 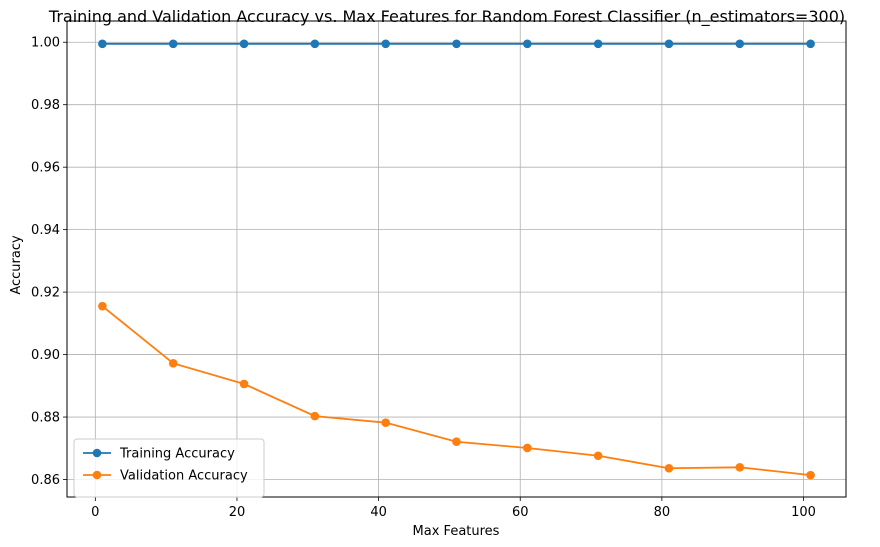 What do you see at coordinates (45, 293) in the screenshot?
I see `y-tick-label: 0.92` at bounding box center [45, 293].